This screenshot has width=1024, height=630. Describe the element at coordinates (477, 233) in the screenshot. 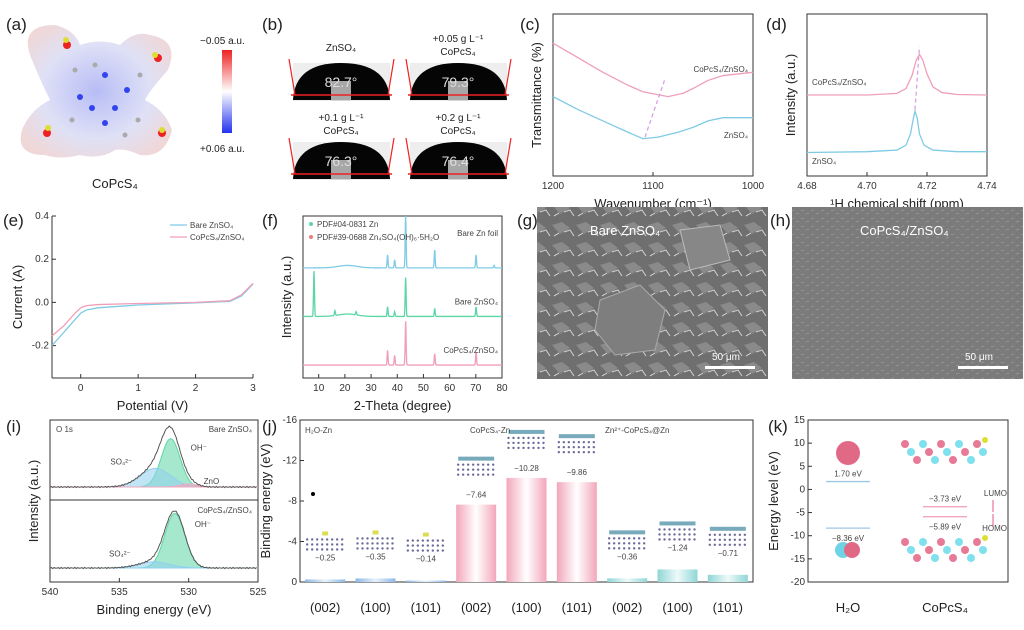

I see `series-label: Bare Zn foil` at that location.